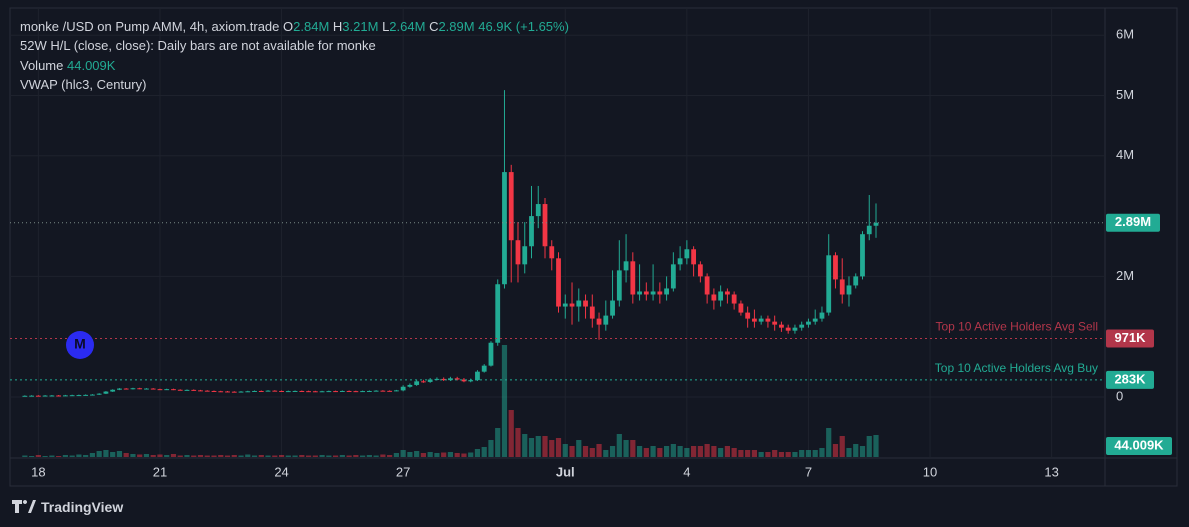 This screenshot has width=1189, height=527. Describe the element at coordinates (1133, 221) in the screenshot. I see `last-price-label: 2.89M` at that location.